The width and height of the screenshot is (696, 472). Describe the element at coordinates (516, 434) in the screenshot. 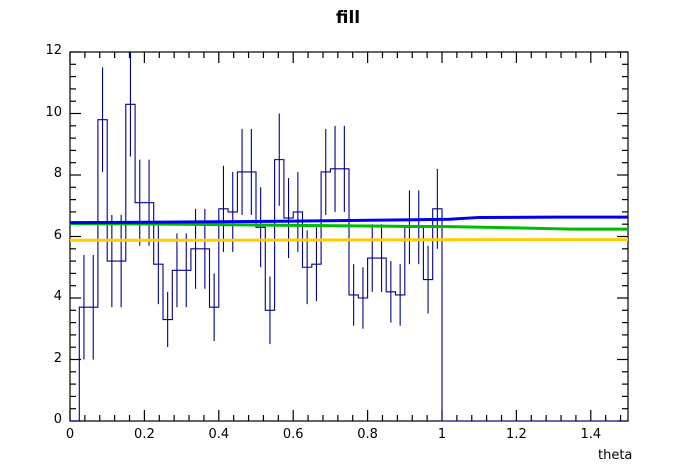

I see `x-tick-label: 1.2` at that location.